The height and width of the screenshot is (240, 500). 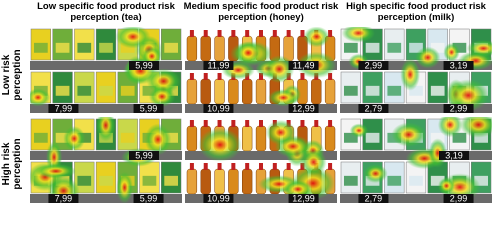 I want to click on heatmap-panel: 10,99 12,99, so click(x=261, y=160).